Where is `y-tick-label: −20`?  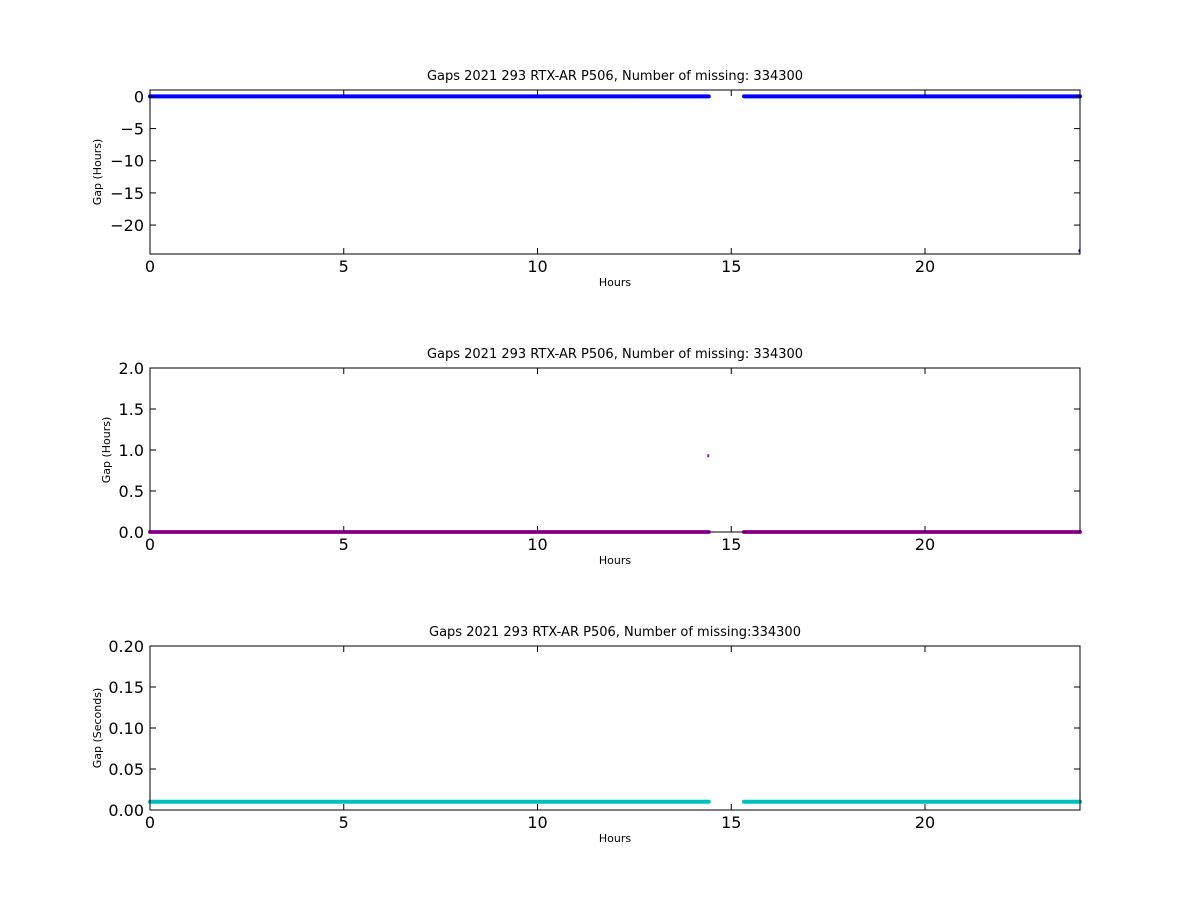
y-tick-label: −20 is located at coordinates (127, 225).